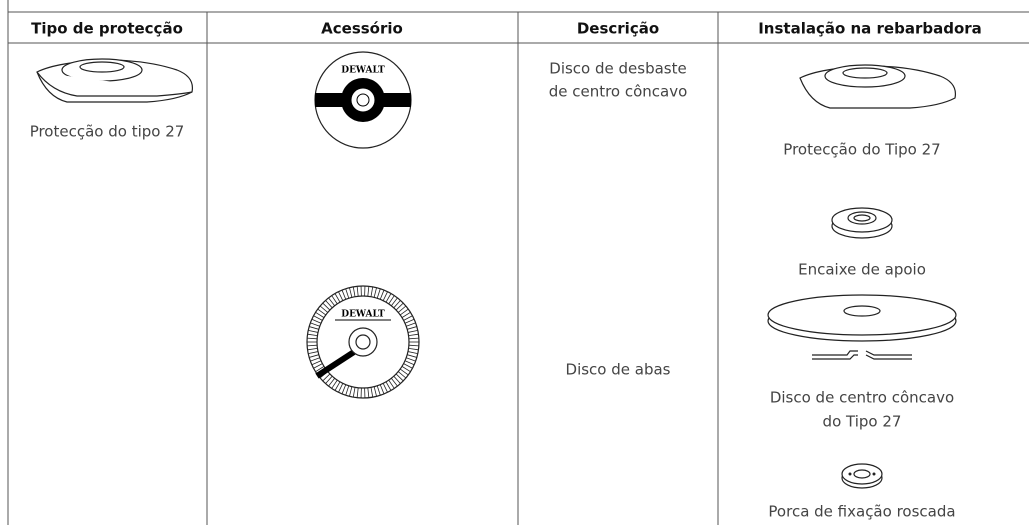 Image resolution: width=1029 pixels, height=525 pixels. What do you see at coordinates (363, 100) in the screenshot?
I see `grinding-disc: DEWALT` at bounding box center [363, 100].